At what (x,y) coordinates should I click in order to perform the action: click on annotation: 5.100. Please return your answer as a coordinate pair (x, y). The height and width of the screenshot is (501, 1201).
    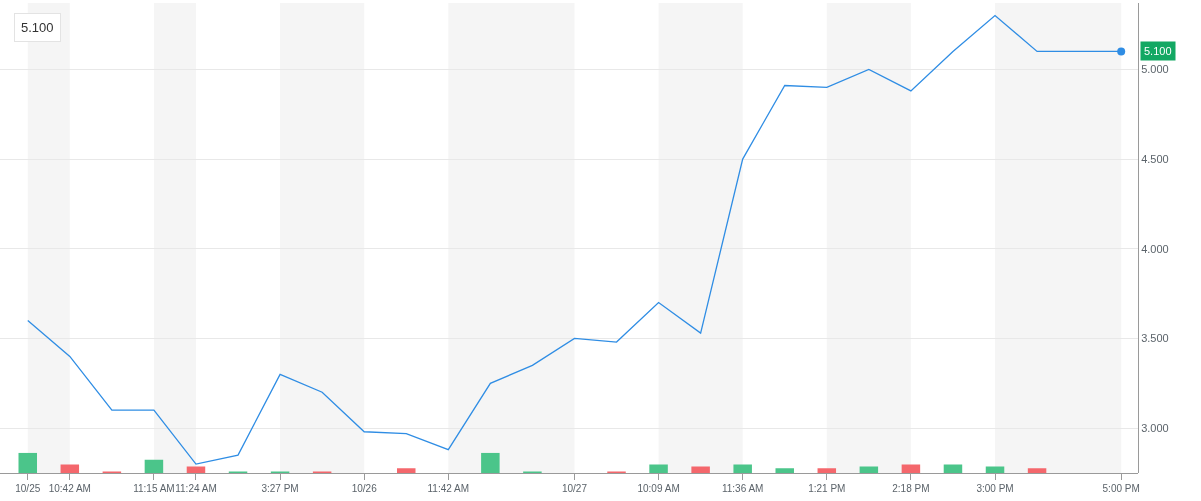
    Looking at the image, I should click on (37, 27).